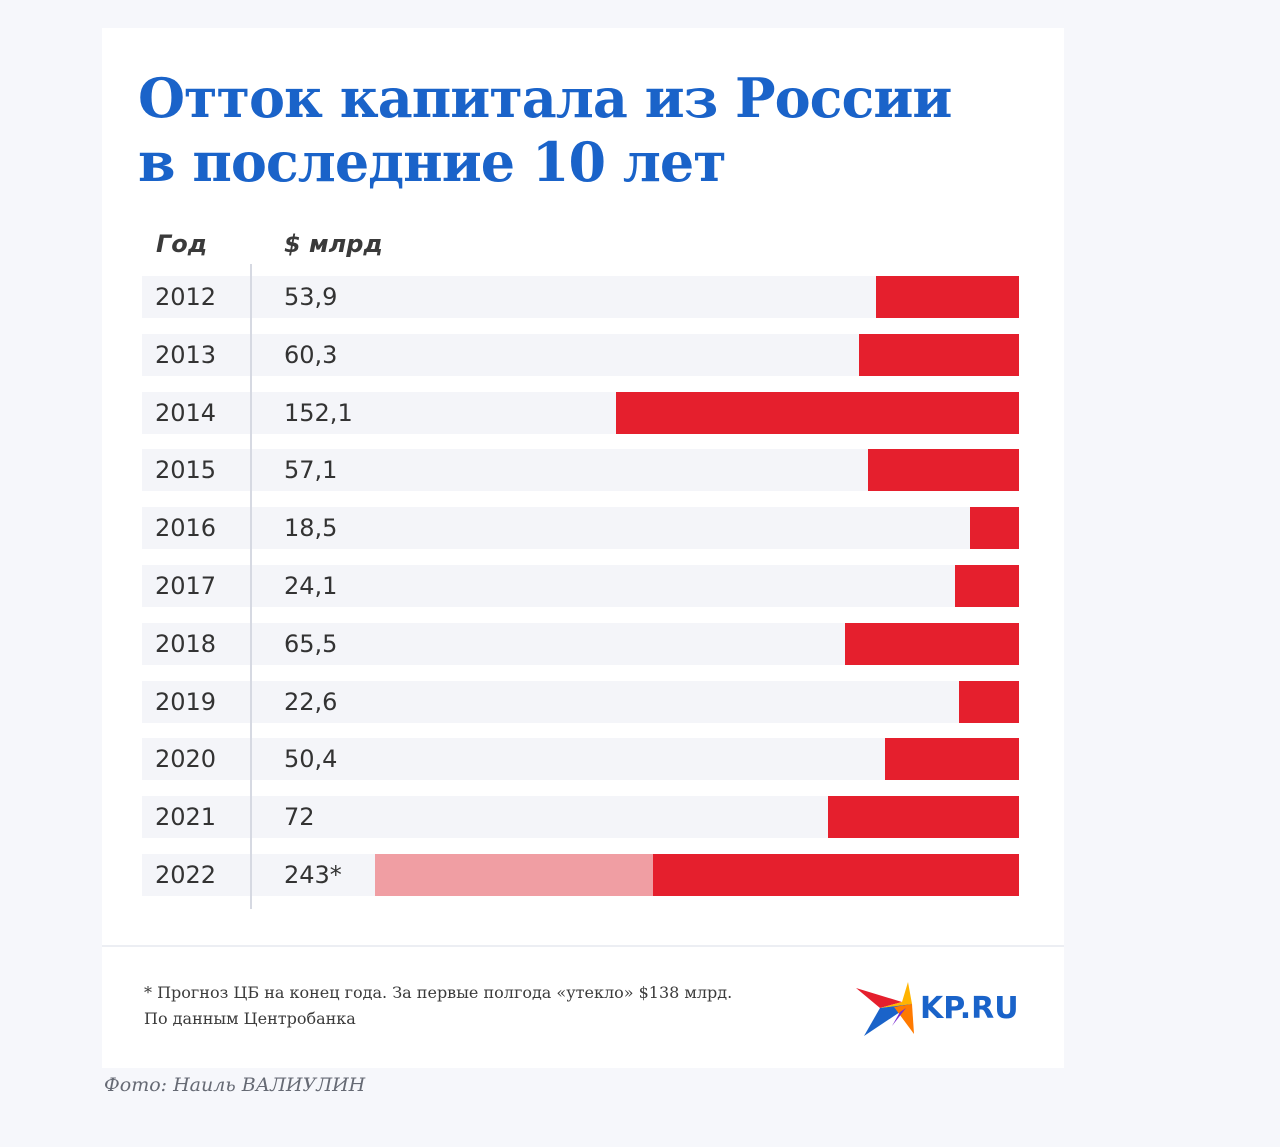 This screenshot has width=1280, height=1147. What do you see at coordinates (333, 244) in the screenshot?
I see `column-header-value: $ млрд` at bounding box center [333, 244].